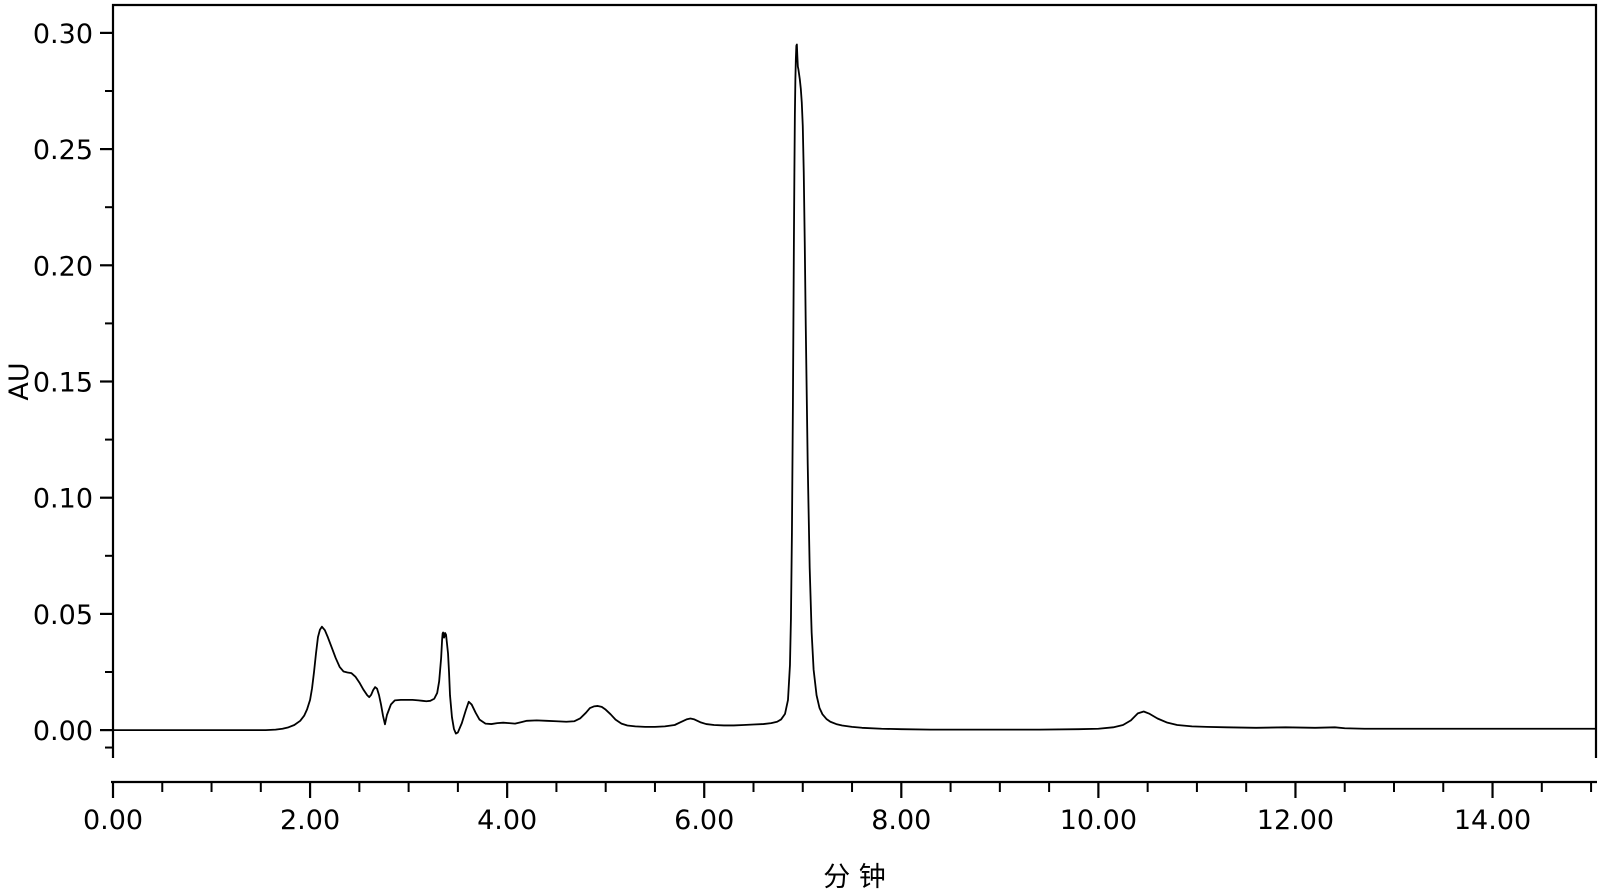 This screenshot has width=1609, height=892. What do you see at coordinates (63, 266) in the screenshot?
I see `y-tick-label: 0.20` at bounding box center [63, 266].